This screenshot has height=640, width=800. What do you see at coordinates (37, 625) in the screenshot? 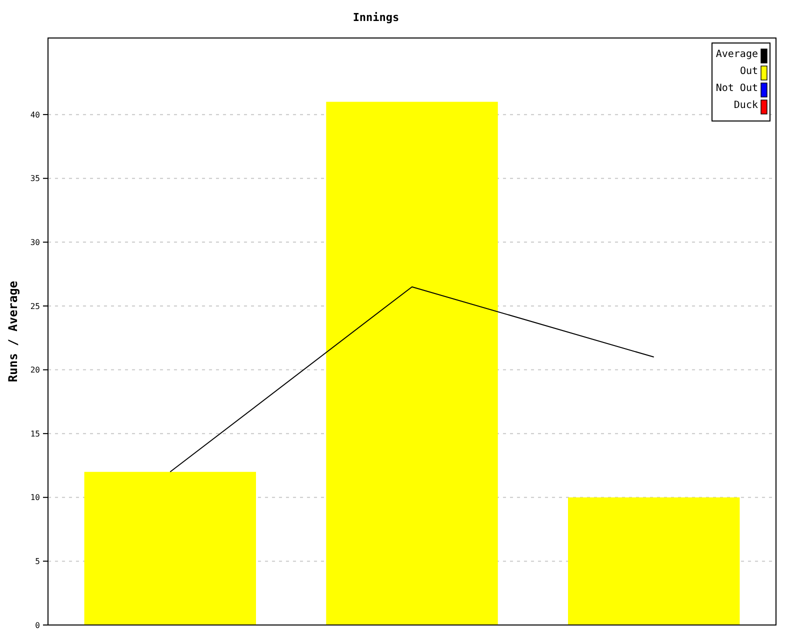
I see `y-tick-label: 0` at bounding box center [37, 625].